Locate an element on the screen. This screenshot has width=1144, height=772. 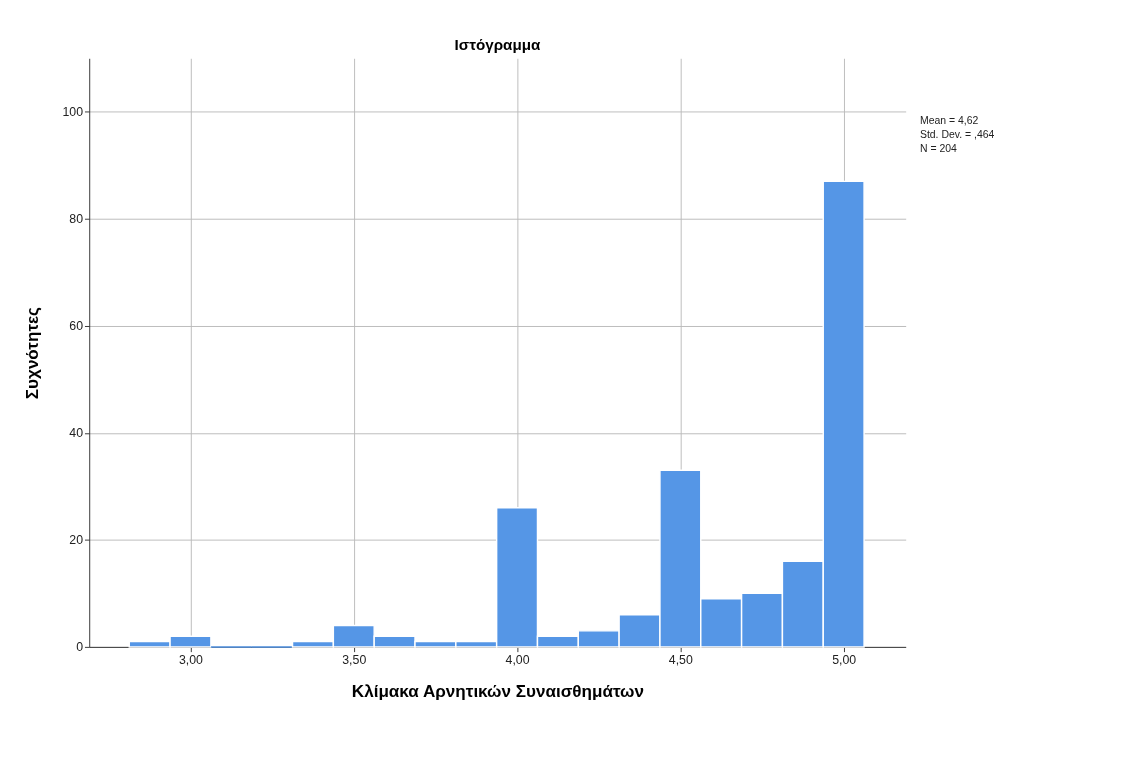
y-tick-label: 100 is located at coordinates (73, 112).